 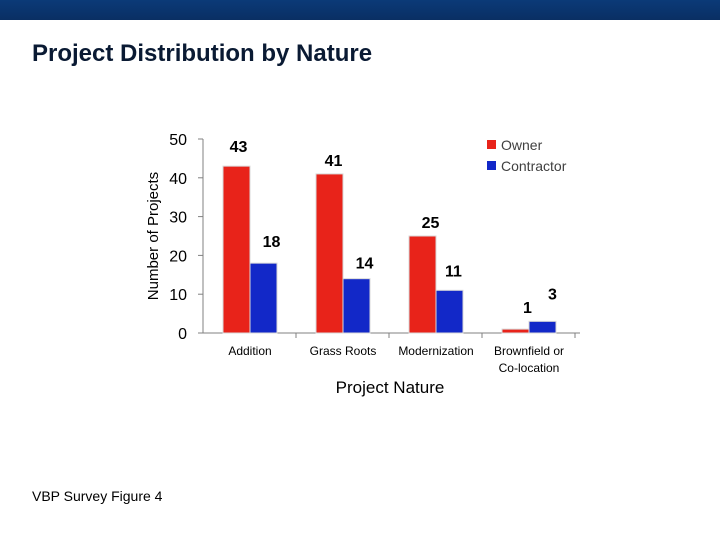 I want to click on legend-swatch-owner, so click(x=491, y=144).